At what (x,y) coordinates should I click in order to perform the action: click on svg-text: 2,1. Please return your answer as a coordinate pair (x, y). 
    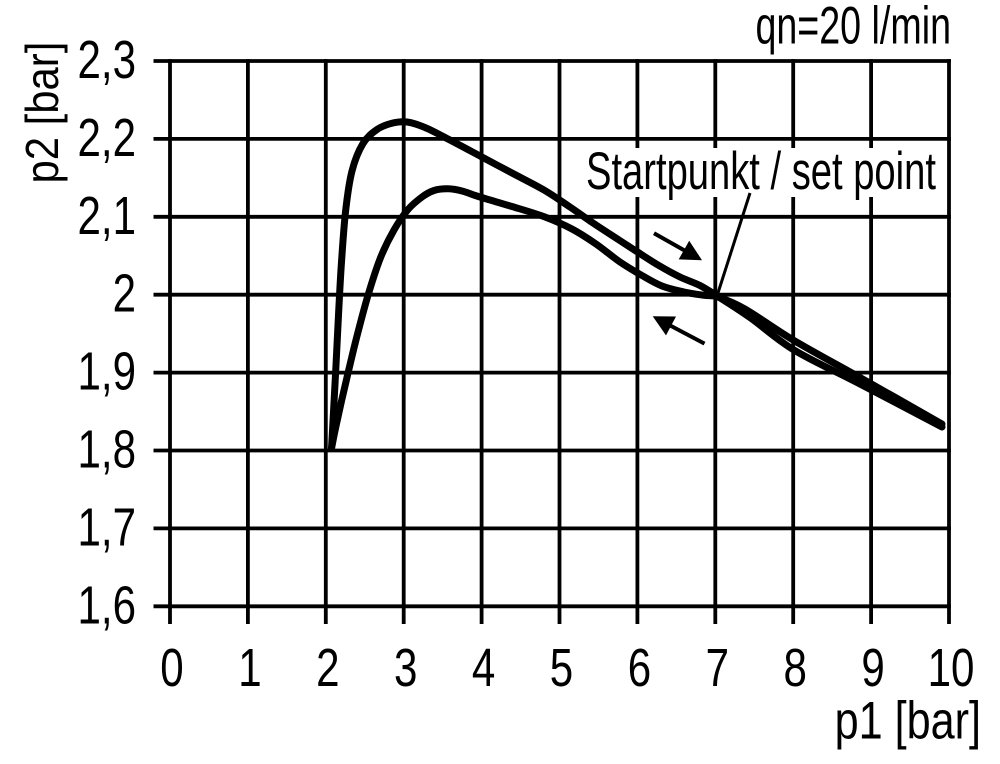
    Looking at the image, I should click on (106, 216).